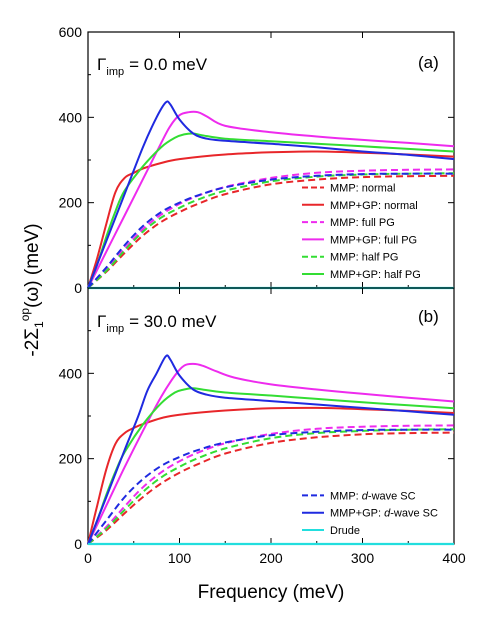 The image size is (485, 627). What do you see at coordinates (373, 240) in the screenshot?
I see `legend-label-a-3: MMP+GP: full PG` at bounding box center [373, 240].